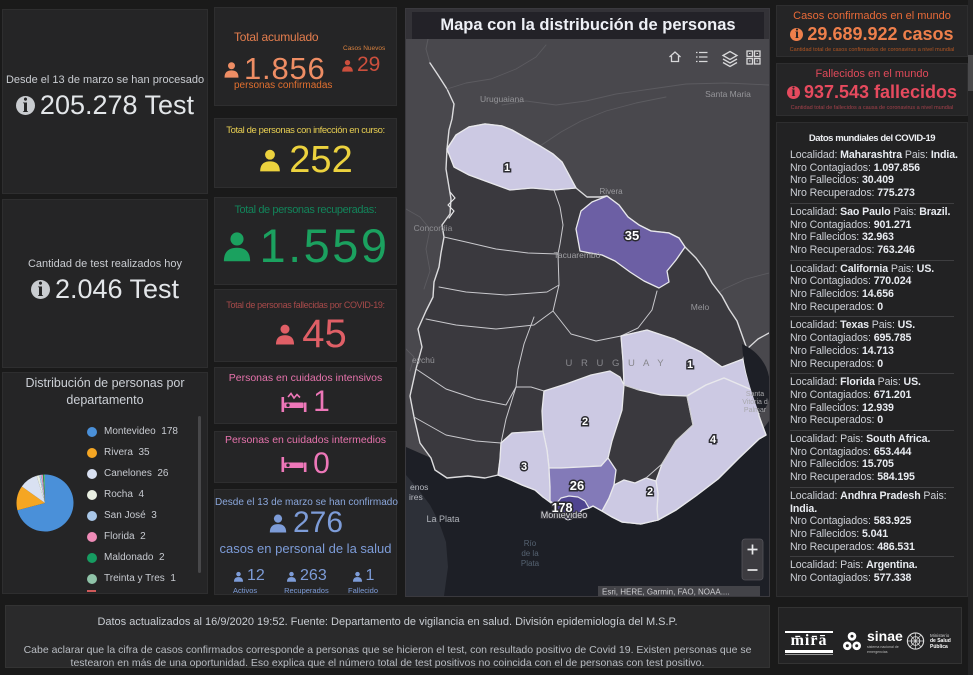  What do you see at coordinates (530, 543) in the screenshot?
I see `svg-text: Río` at bounding box center [530, 543].